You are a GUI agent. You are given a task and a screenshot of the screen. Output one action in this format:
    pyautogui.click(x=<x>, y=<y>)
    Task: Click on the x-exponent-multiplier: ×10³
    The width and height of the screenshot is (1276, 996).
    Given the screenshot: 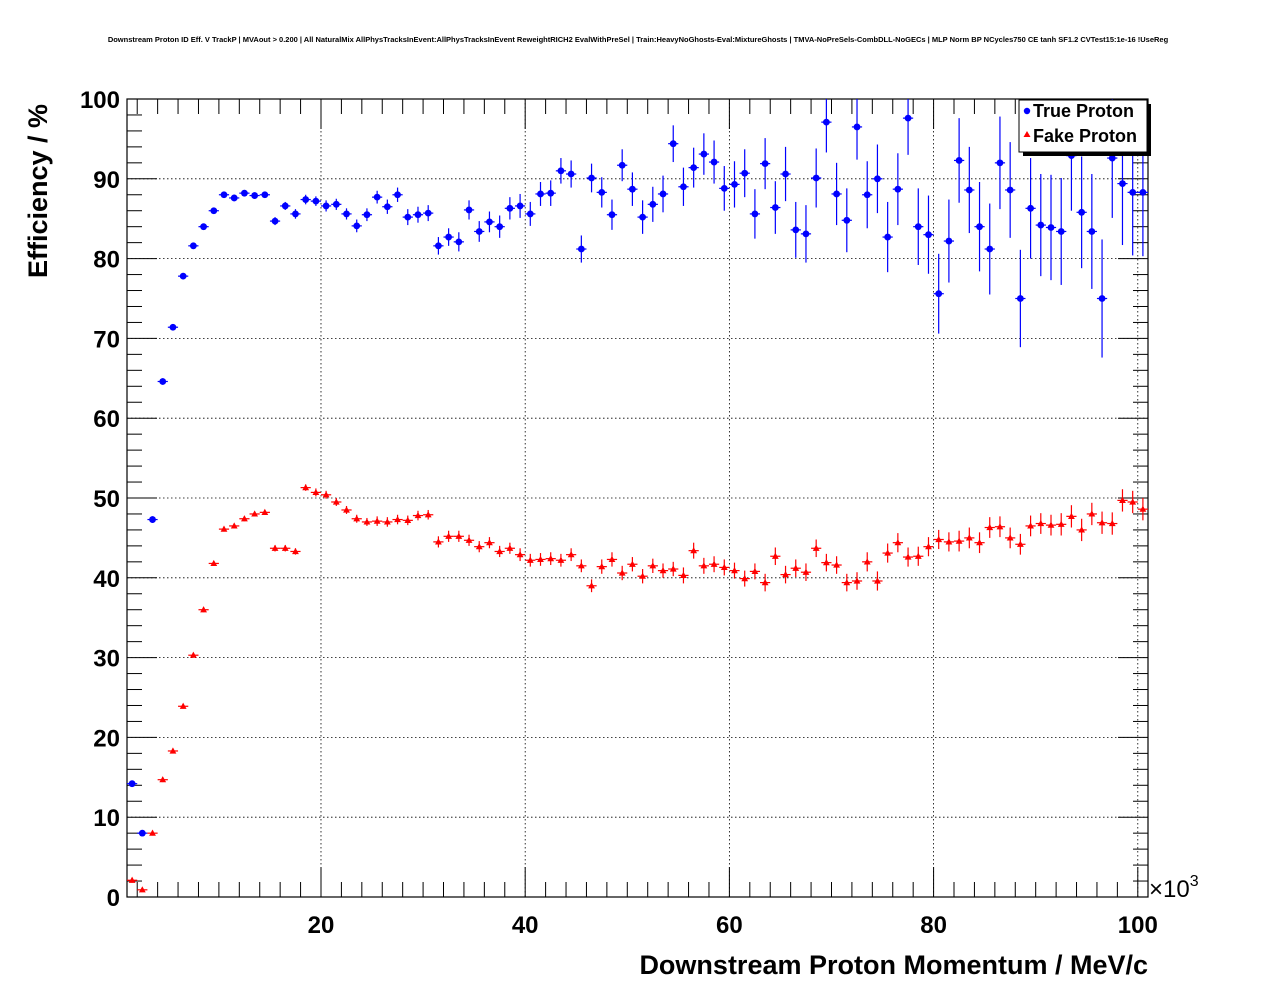 What is the action you would take?
    pyautogui.click(x=1174, y=888)
    